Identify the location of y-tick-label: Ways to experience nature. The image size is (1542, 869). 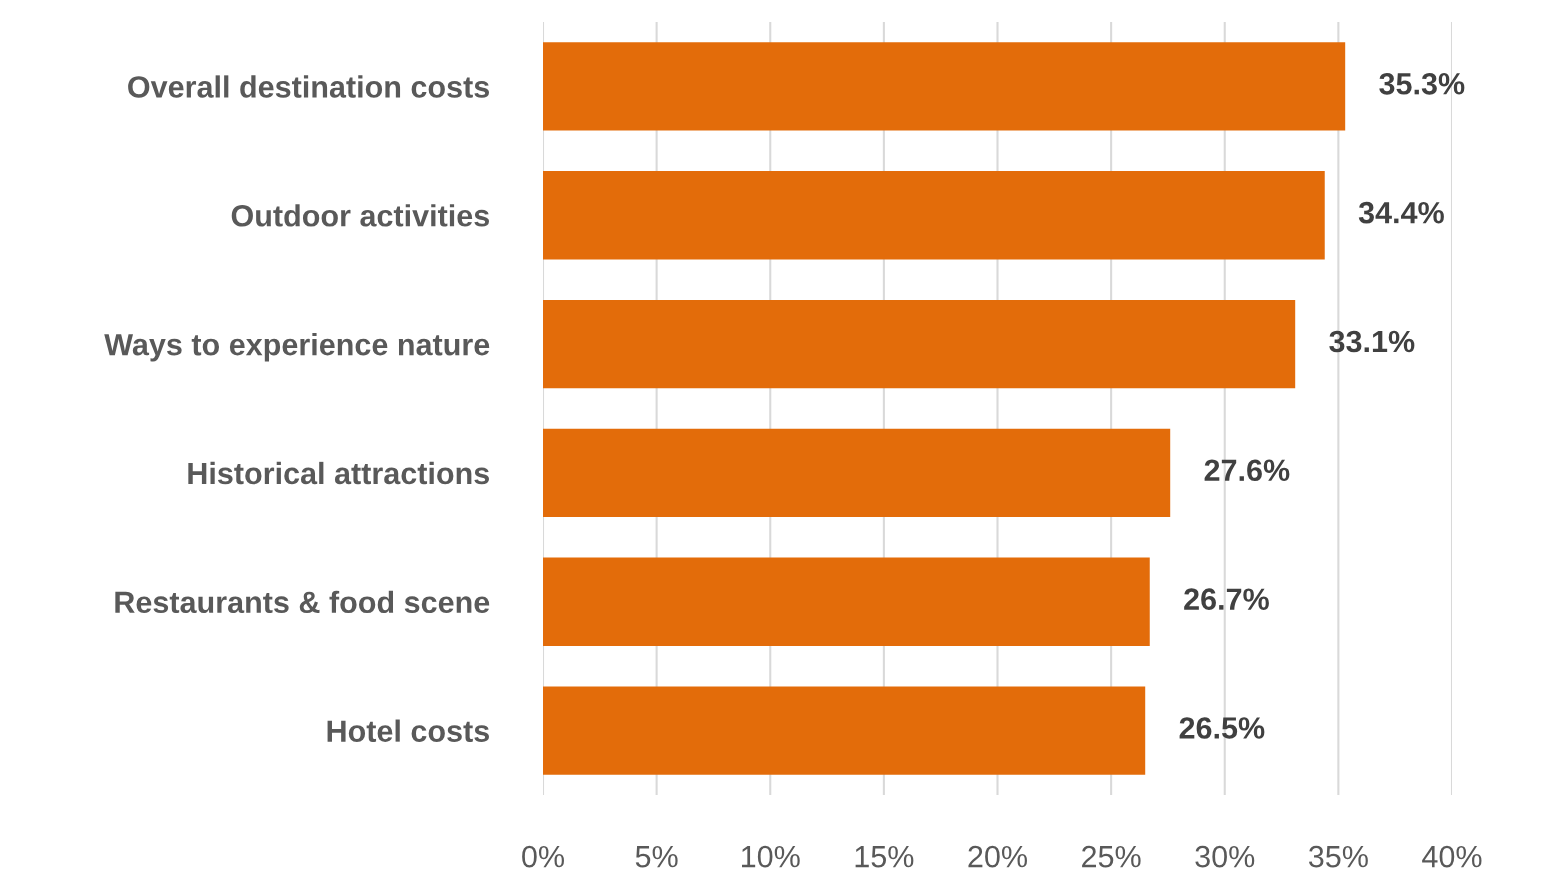
(297, 347).